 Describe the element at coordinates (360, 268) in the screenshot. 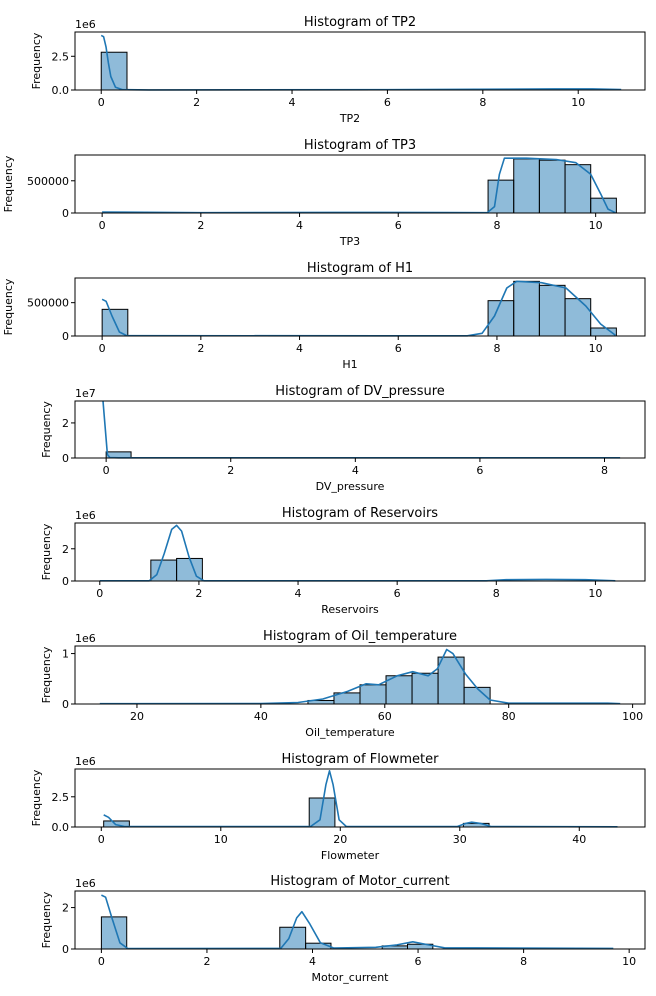

I see `chart-title: Histogram of H1` at that location.